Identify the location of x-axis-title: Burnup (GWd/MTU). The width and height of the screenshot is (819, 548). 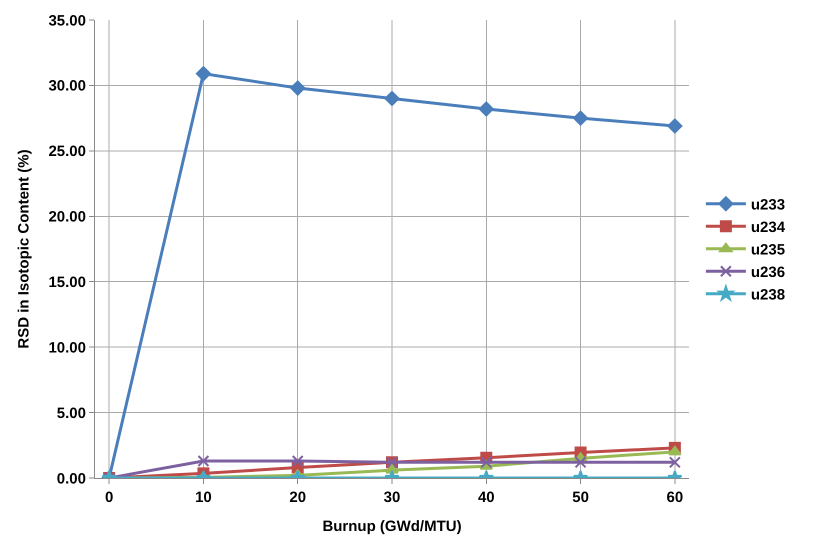
(392, 526).